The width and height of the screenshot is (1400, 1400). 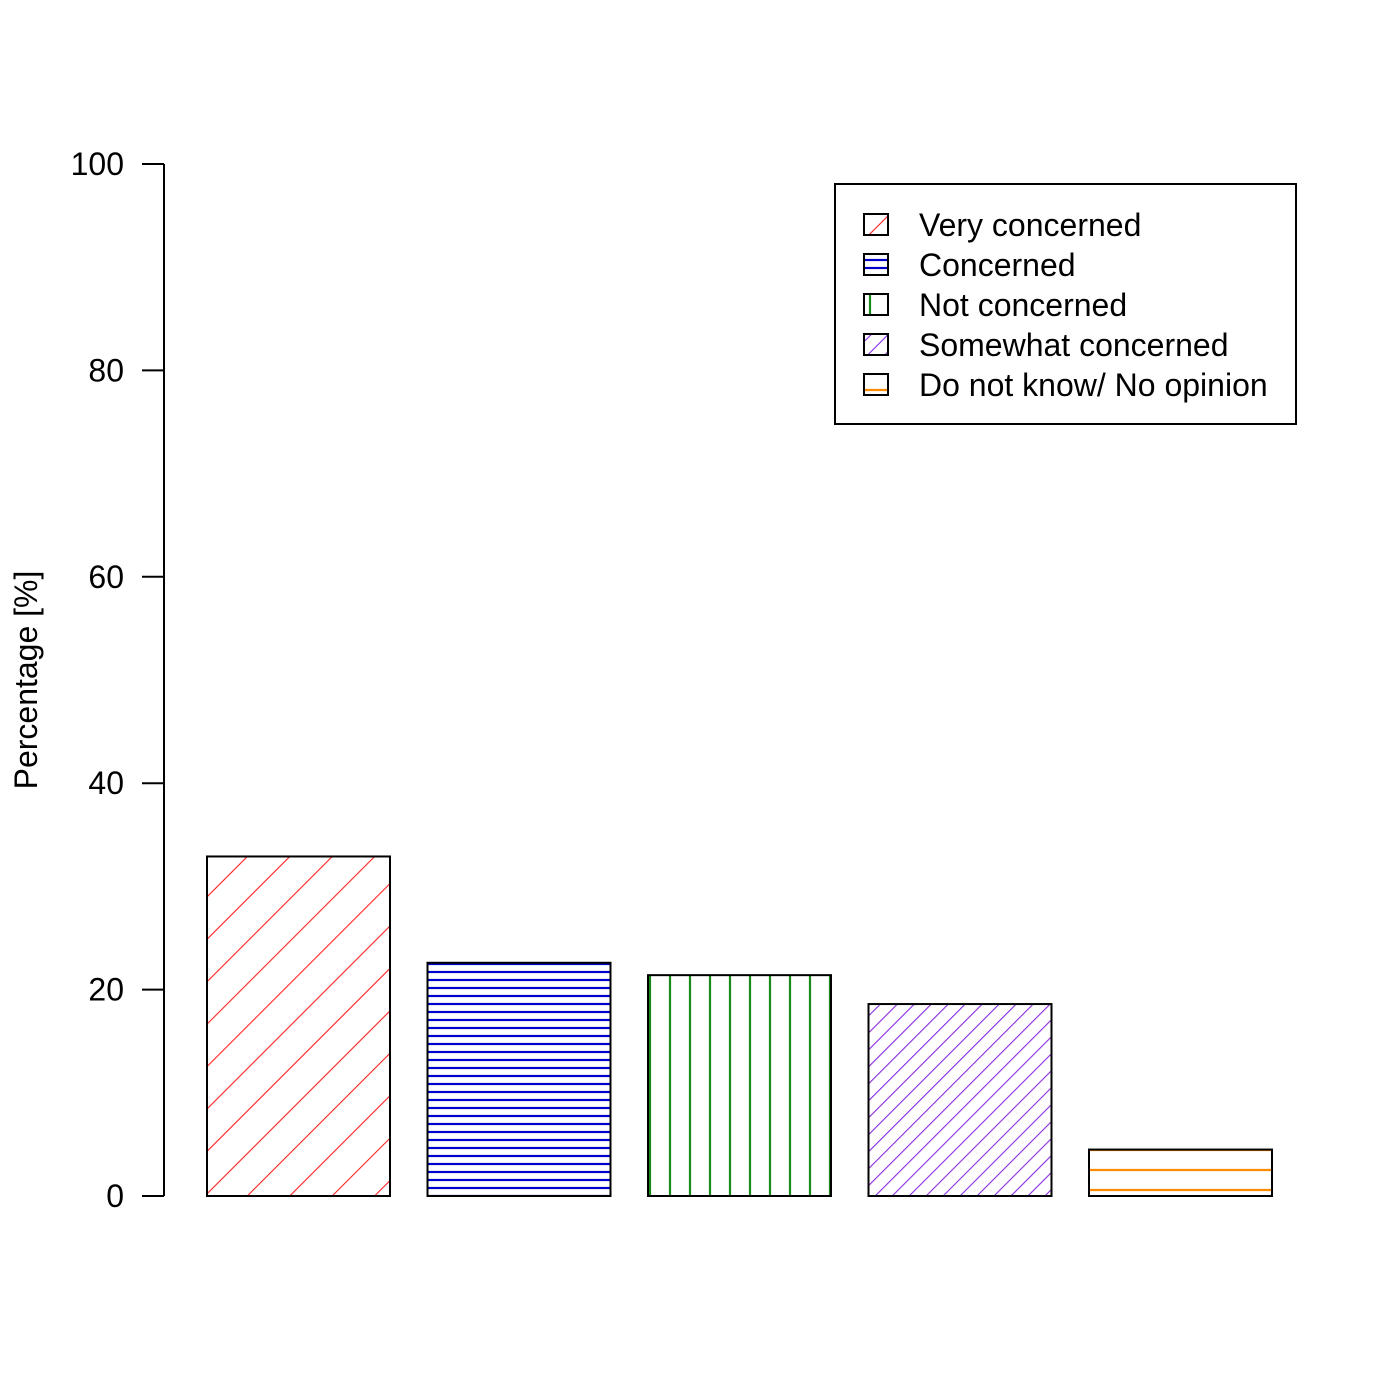 What do you see at coordinates (1074, 345) in the screenshot?
I see `legend-label: Somewhat concerned` at bounding box center [1074, 345].